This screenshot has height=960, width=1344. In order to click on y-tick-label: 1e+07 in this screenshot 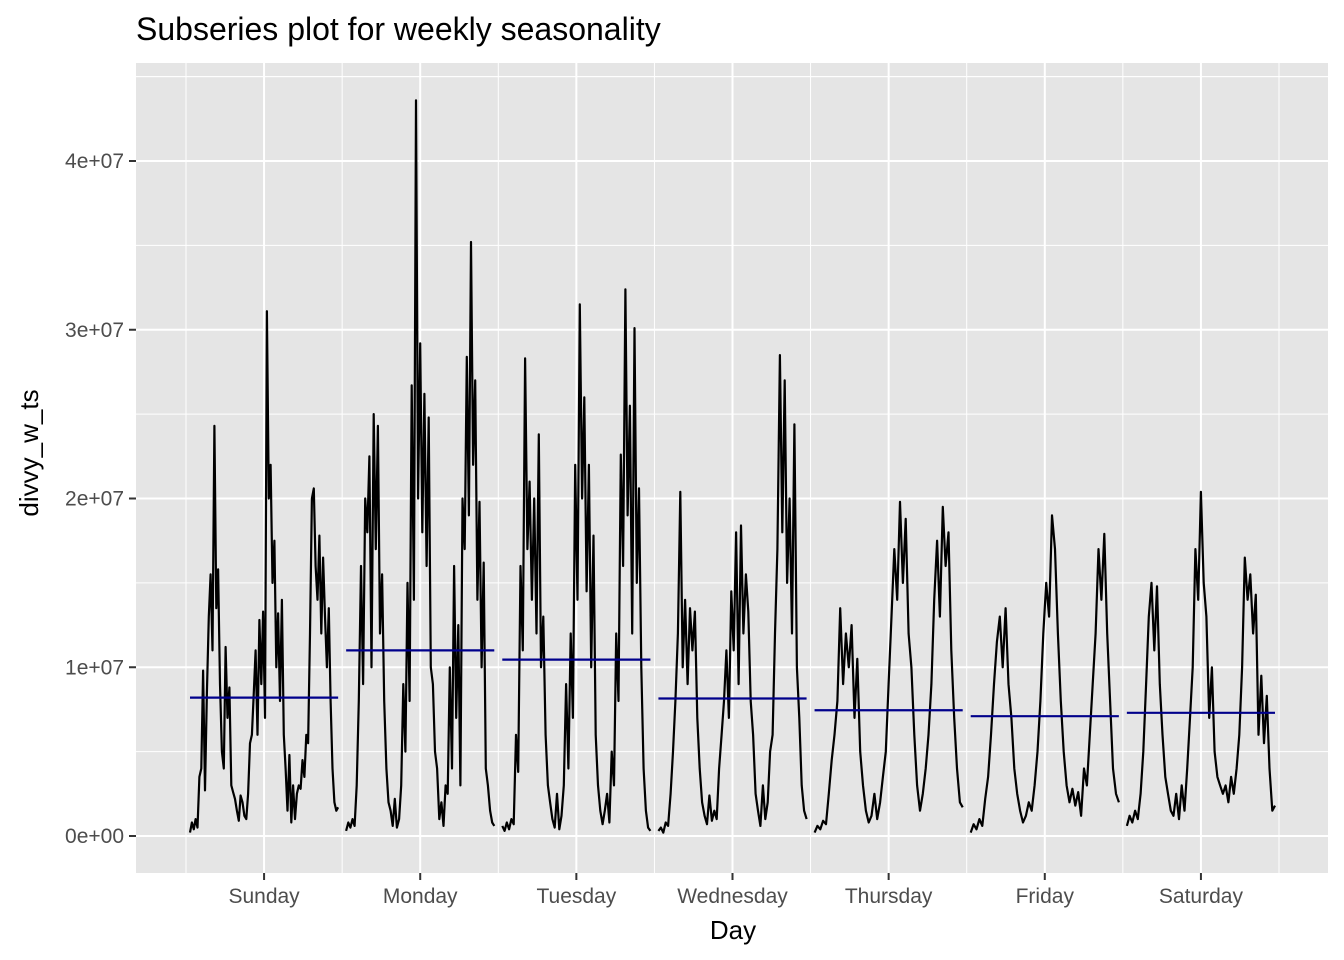, I will do `click(94, 667)`.